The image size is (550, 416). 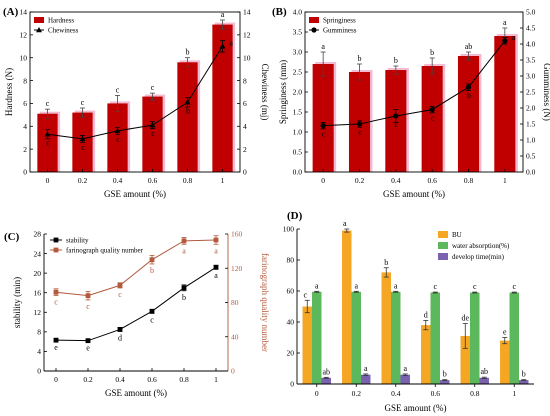 What do you see at coordinates (360, 58) in the screenshot?
I see `bar-letter-1: b` at bounding box center [360, 58].